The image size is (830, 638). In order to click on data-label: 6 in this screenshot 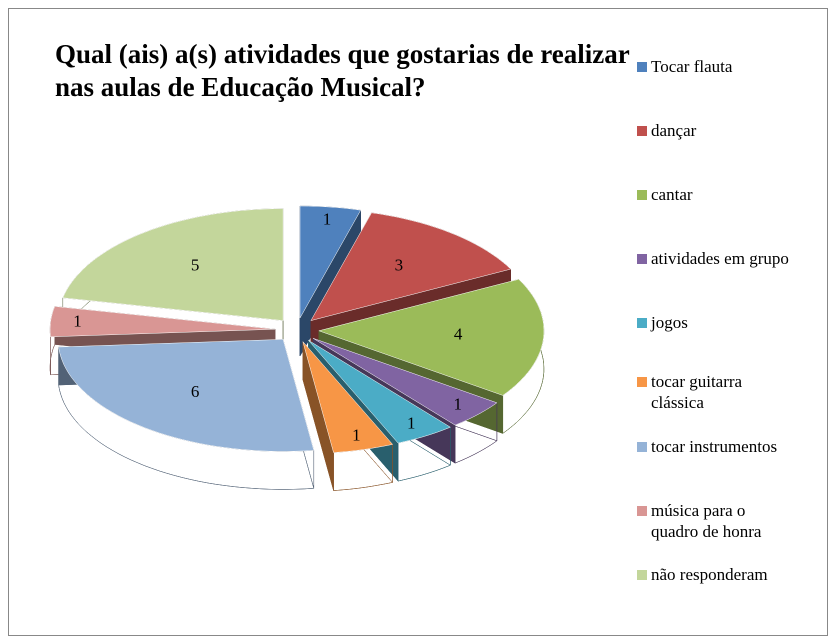, I will do `click(195, 391)`.